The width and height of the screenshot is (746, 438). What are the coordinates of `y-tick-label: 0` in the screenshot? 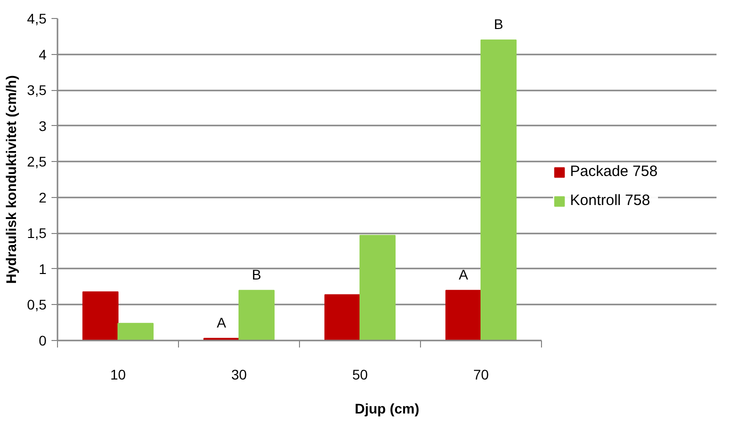 It's located at (42, 340).